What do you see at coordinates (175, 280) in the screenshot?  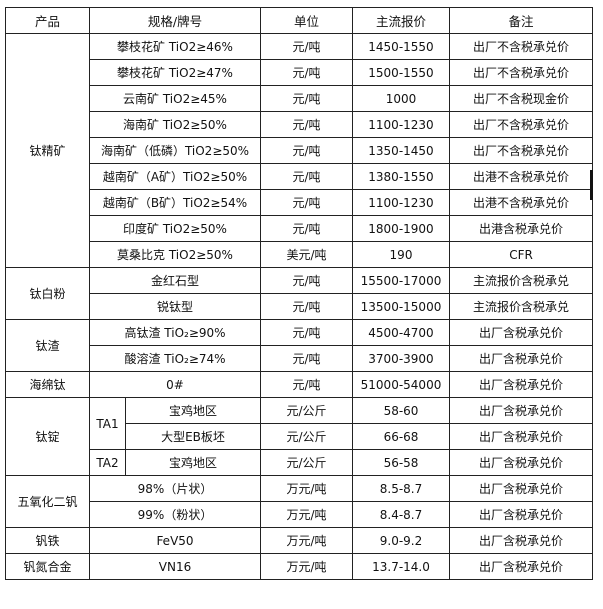 I see `spec-cell: 金红石型` at bounding box center [175, 280].